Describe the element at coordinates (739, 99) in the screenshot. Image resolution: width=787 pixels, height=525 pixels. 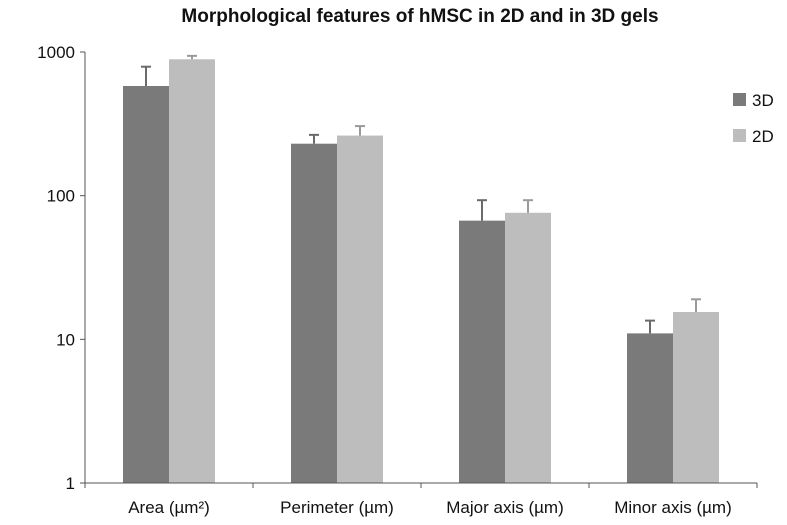
I see `legend-swatch-3d` at that location.